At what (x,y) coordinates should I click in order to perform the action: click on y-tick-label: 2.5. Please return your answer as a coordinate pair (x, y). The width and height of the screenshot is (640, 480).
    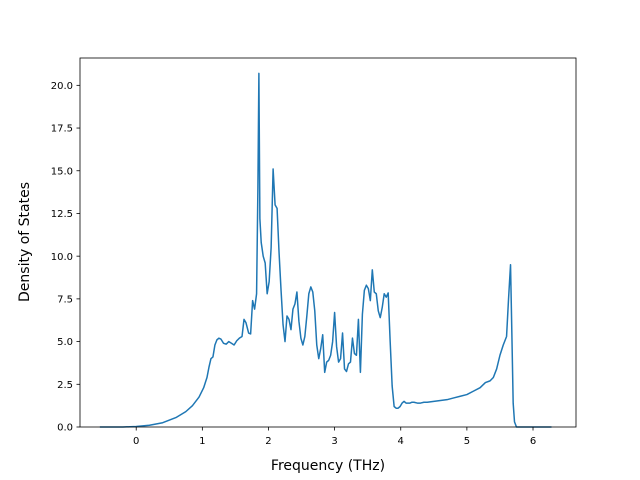
    Looking at the image, I should click on (65, 385).